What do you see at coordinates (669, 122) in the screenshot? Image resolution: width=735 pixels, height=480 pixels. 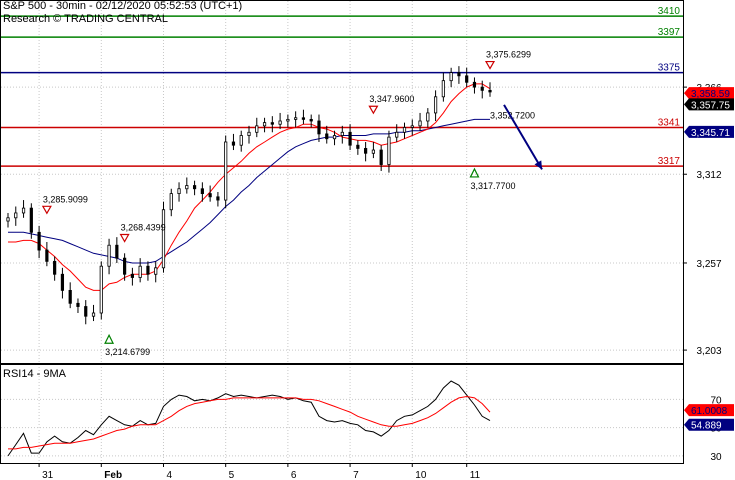 I see `level-label: 3341` at bounding box center [669, 122].